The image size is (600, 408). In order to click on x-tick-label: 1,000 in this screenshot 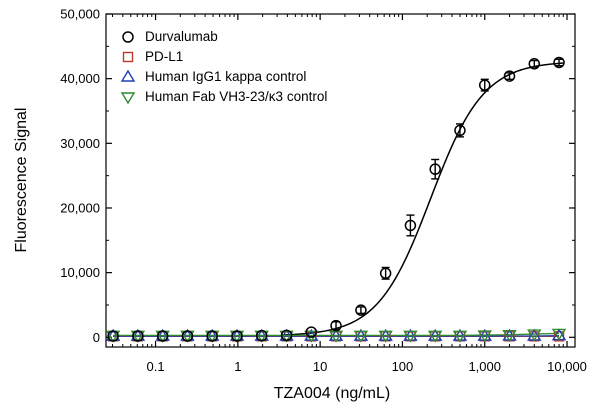, I will do `click(484, 366)`.